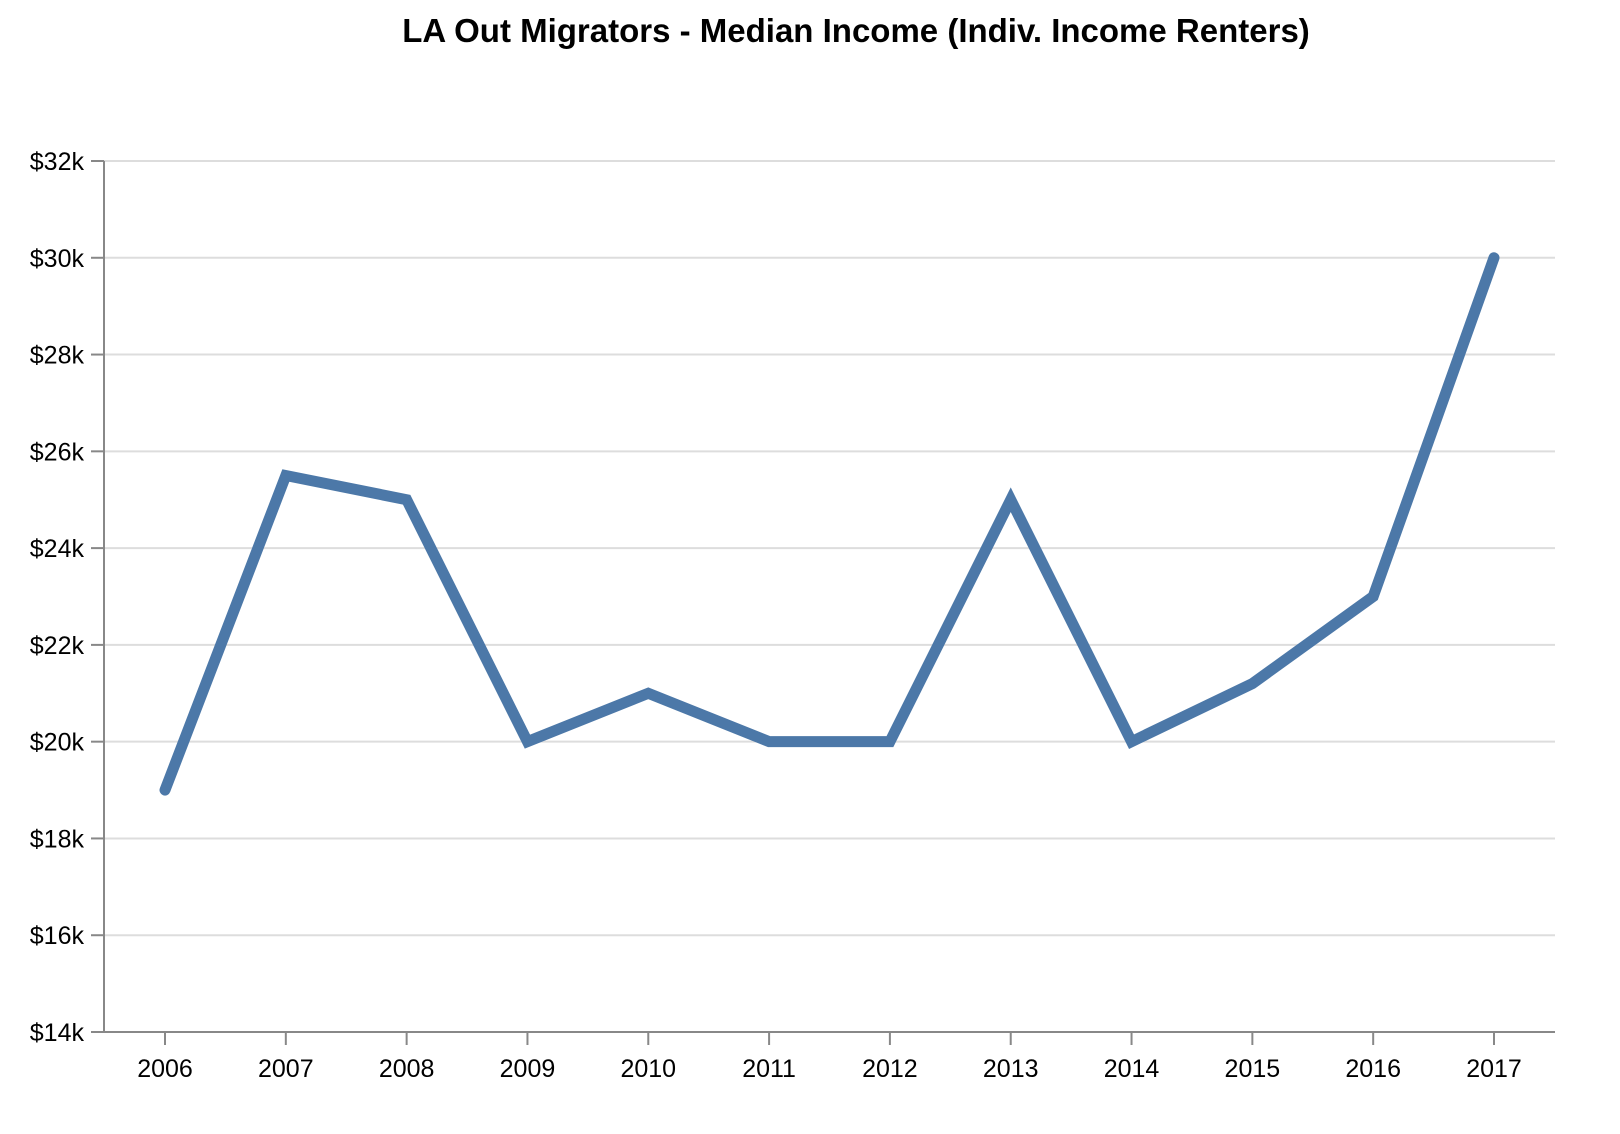 The image size is (1620, 1134). I want to click on y-tick-label: $16k, so click(57, 936).